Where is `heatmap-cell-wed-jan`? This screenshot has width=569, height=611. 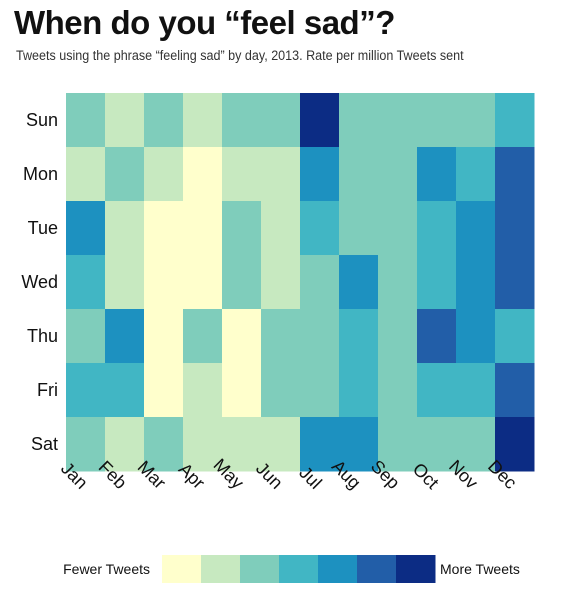 heatmap-cell-wed-jan is located at coordinates (86, 282).